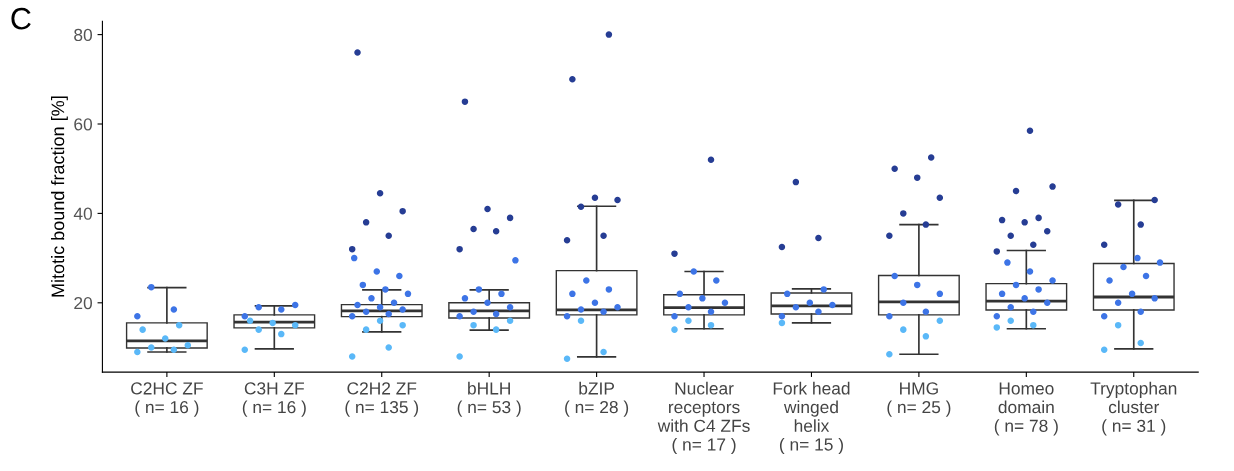 This screenshot has height=471, width=1234. I want to click on x-tick-label: C3H ZF ( n= 16 ), so click(274, 399).